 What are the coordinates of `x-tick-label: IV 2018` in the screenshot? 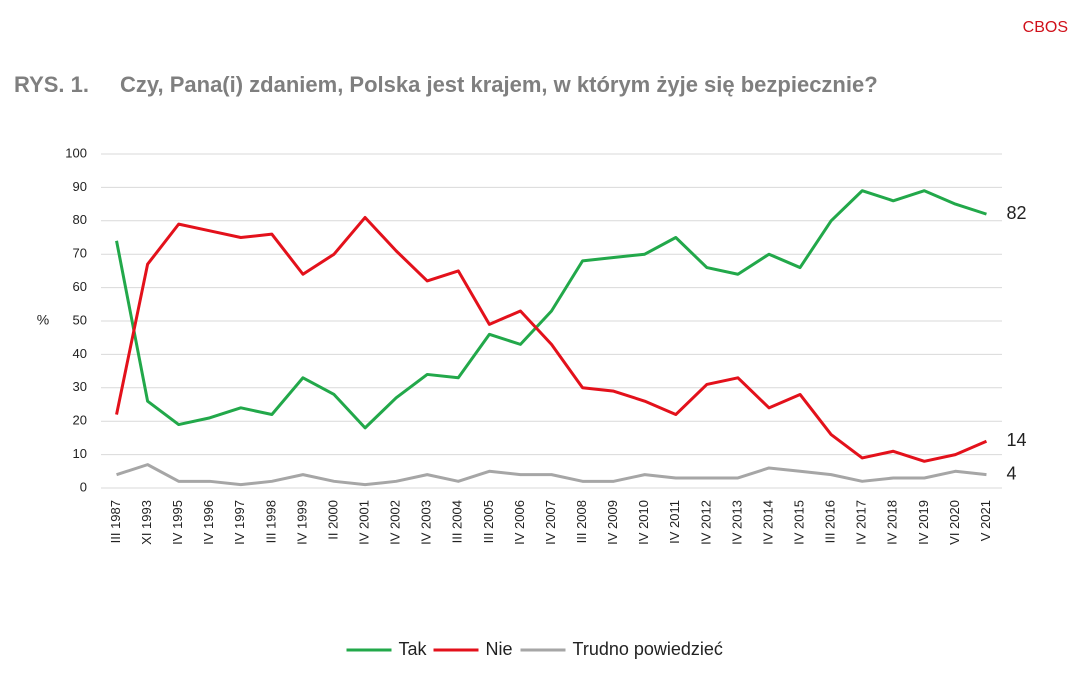 It's located at (892, 522).